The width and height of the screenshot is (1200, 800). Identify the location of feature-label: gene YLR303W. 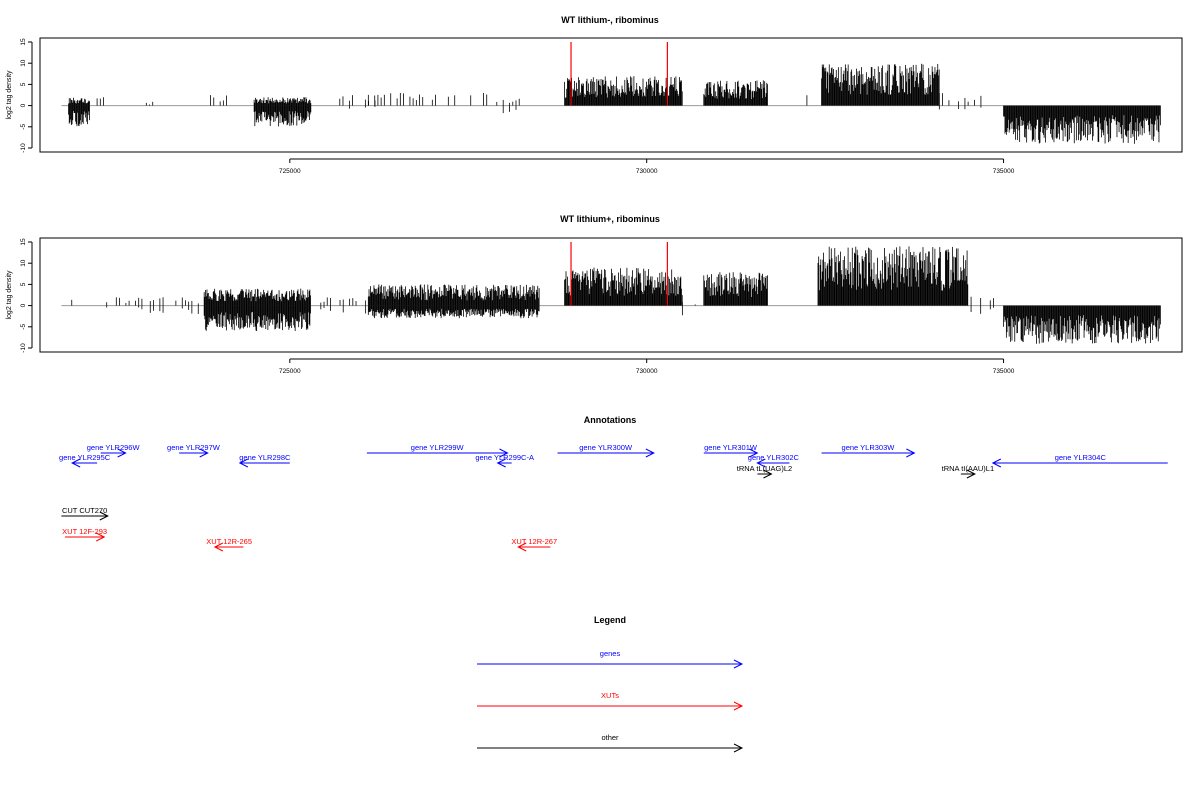
(869, 447).